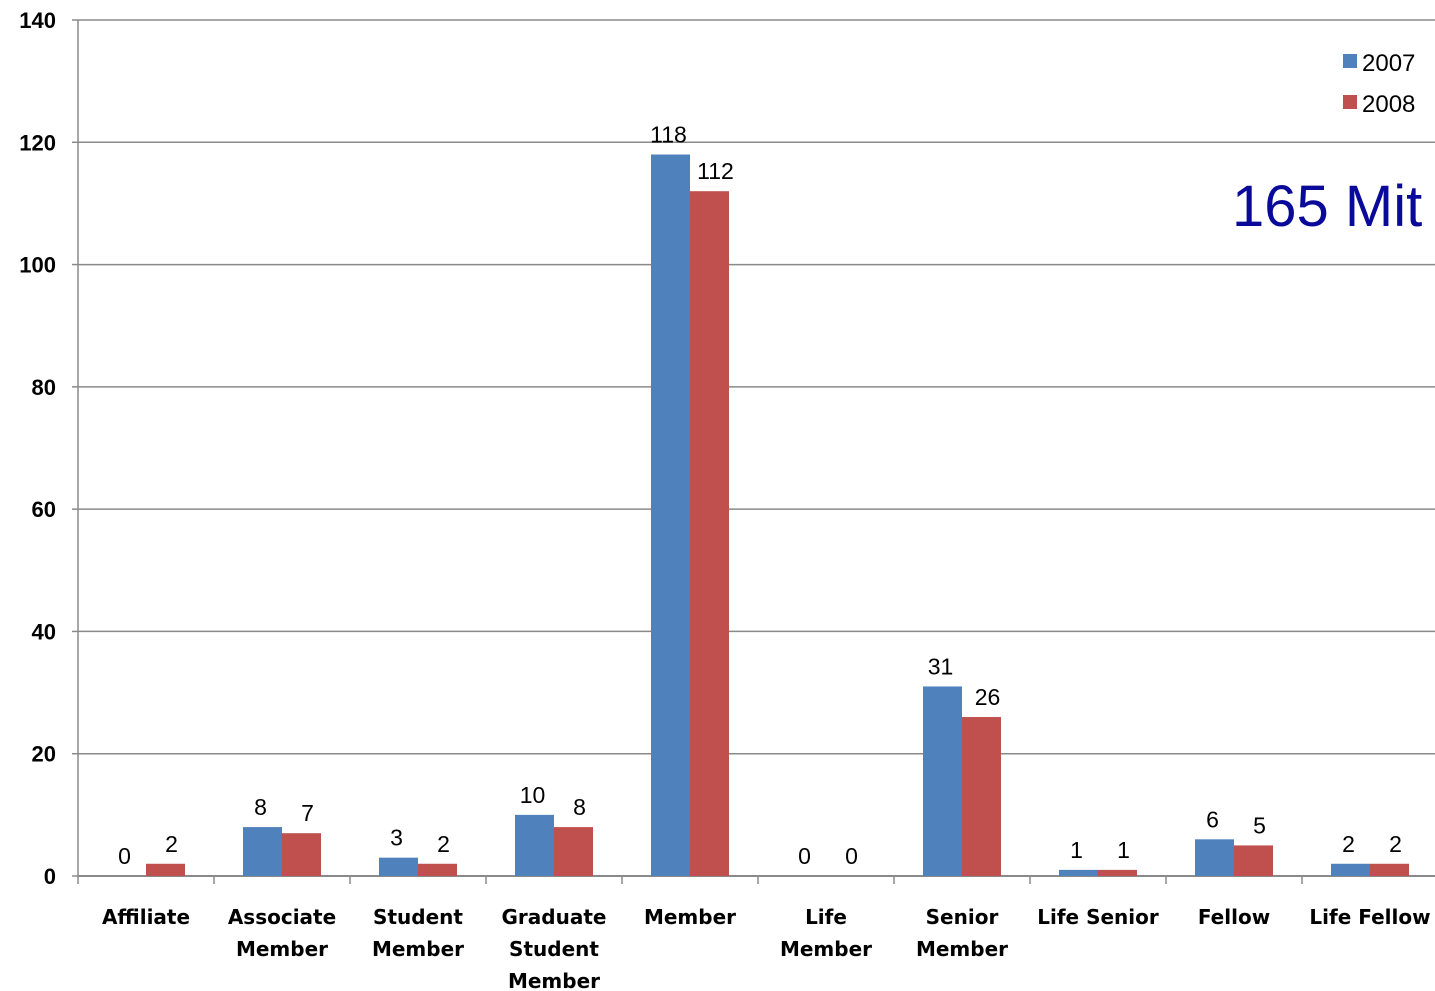 The image size is (1435, 991). I want to click on y-tick-label: 60, so click(44, 509).